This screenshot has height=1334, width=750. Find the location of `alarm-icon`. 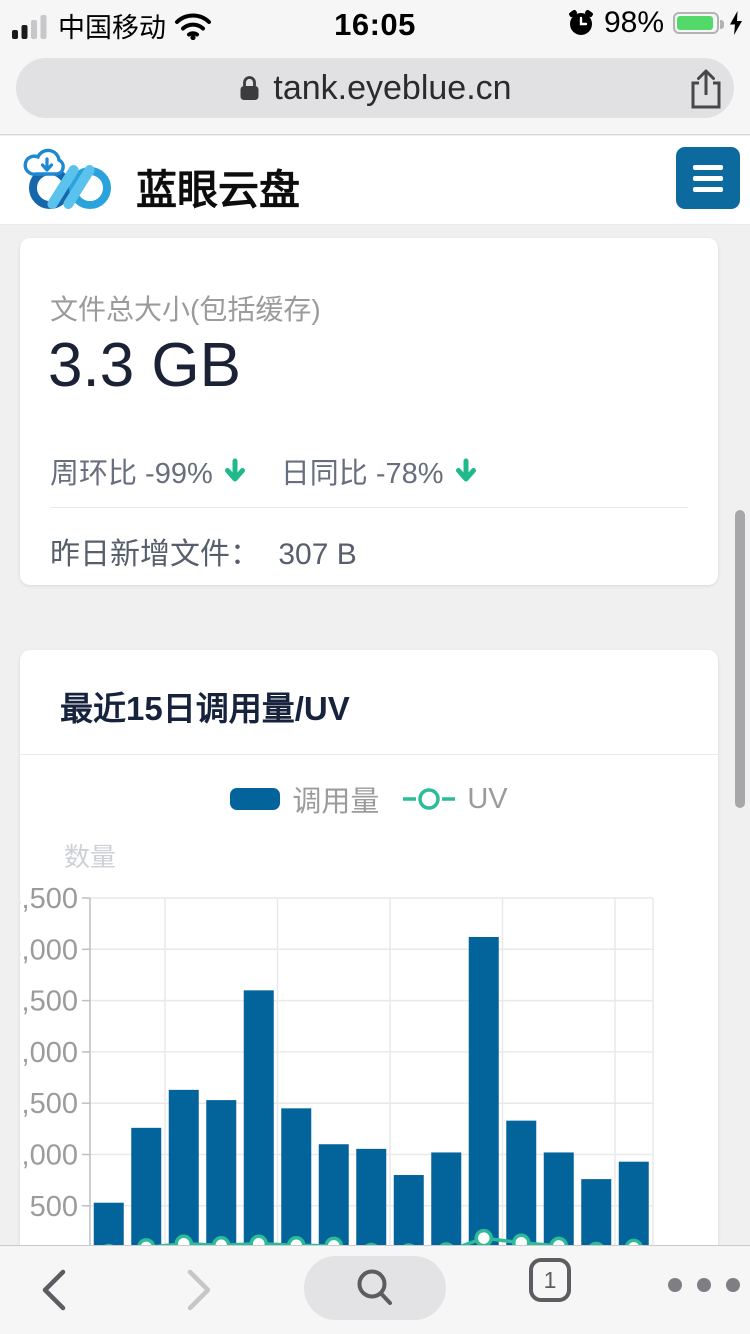

alarm-icon is located at coordinates (581, 22).